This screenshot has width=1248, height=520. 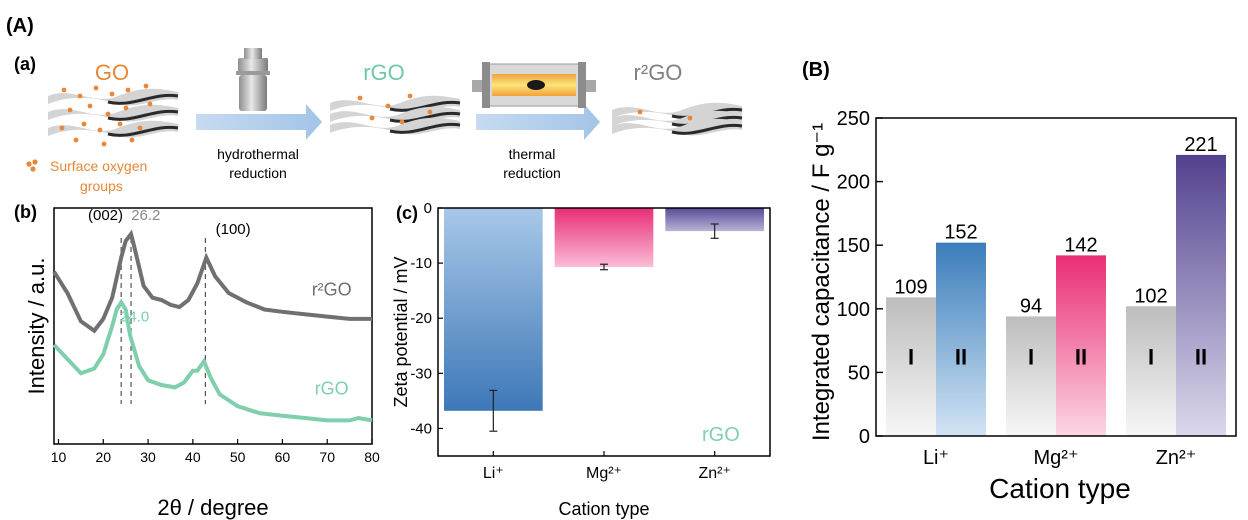 I want to click on go-label: GO, so click(x=112, y=72).